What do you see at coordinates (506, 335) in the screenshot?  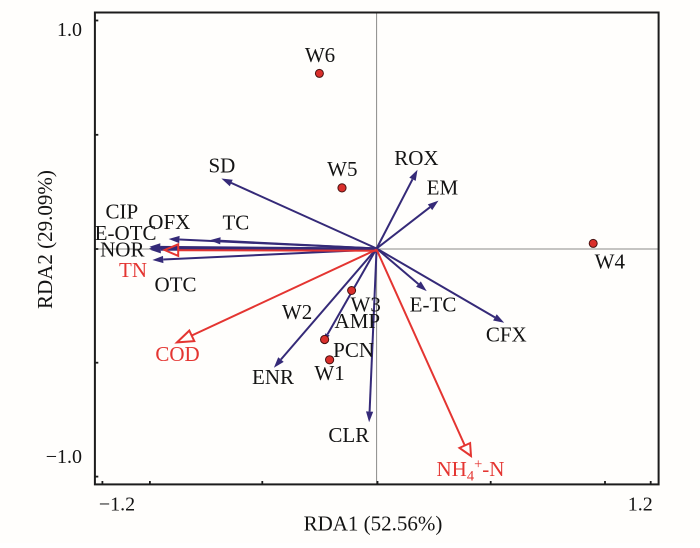 I see `svg-text: CFX` at bounding box center [506, 335].